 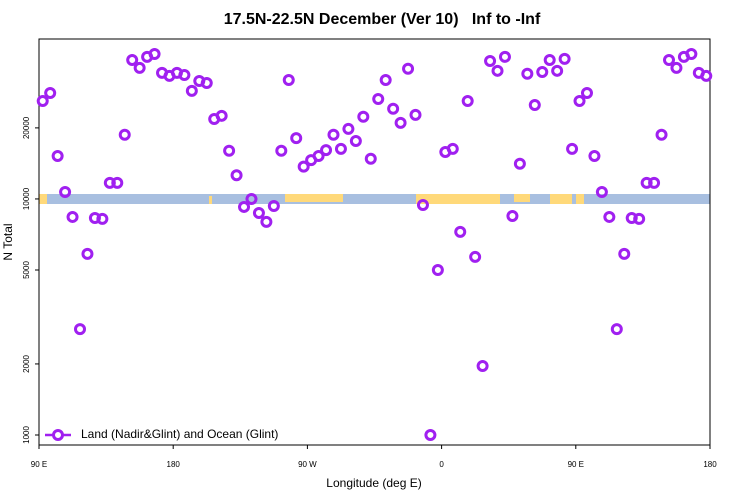 I want to click on legend-label: Land (Nadir&Glint) and Ocean (Glint), so click(x=179, y=434).